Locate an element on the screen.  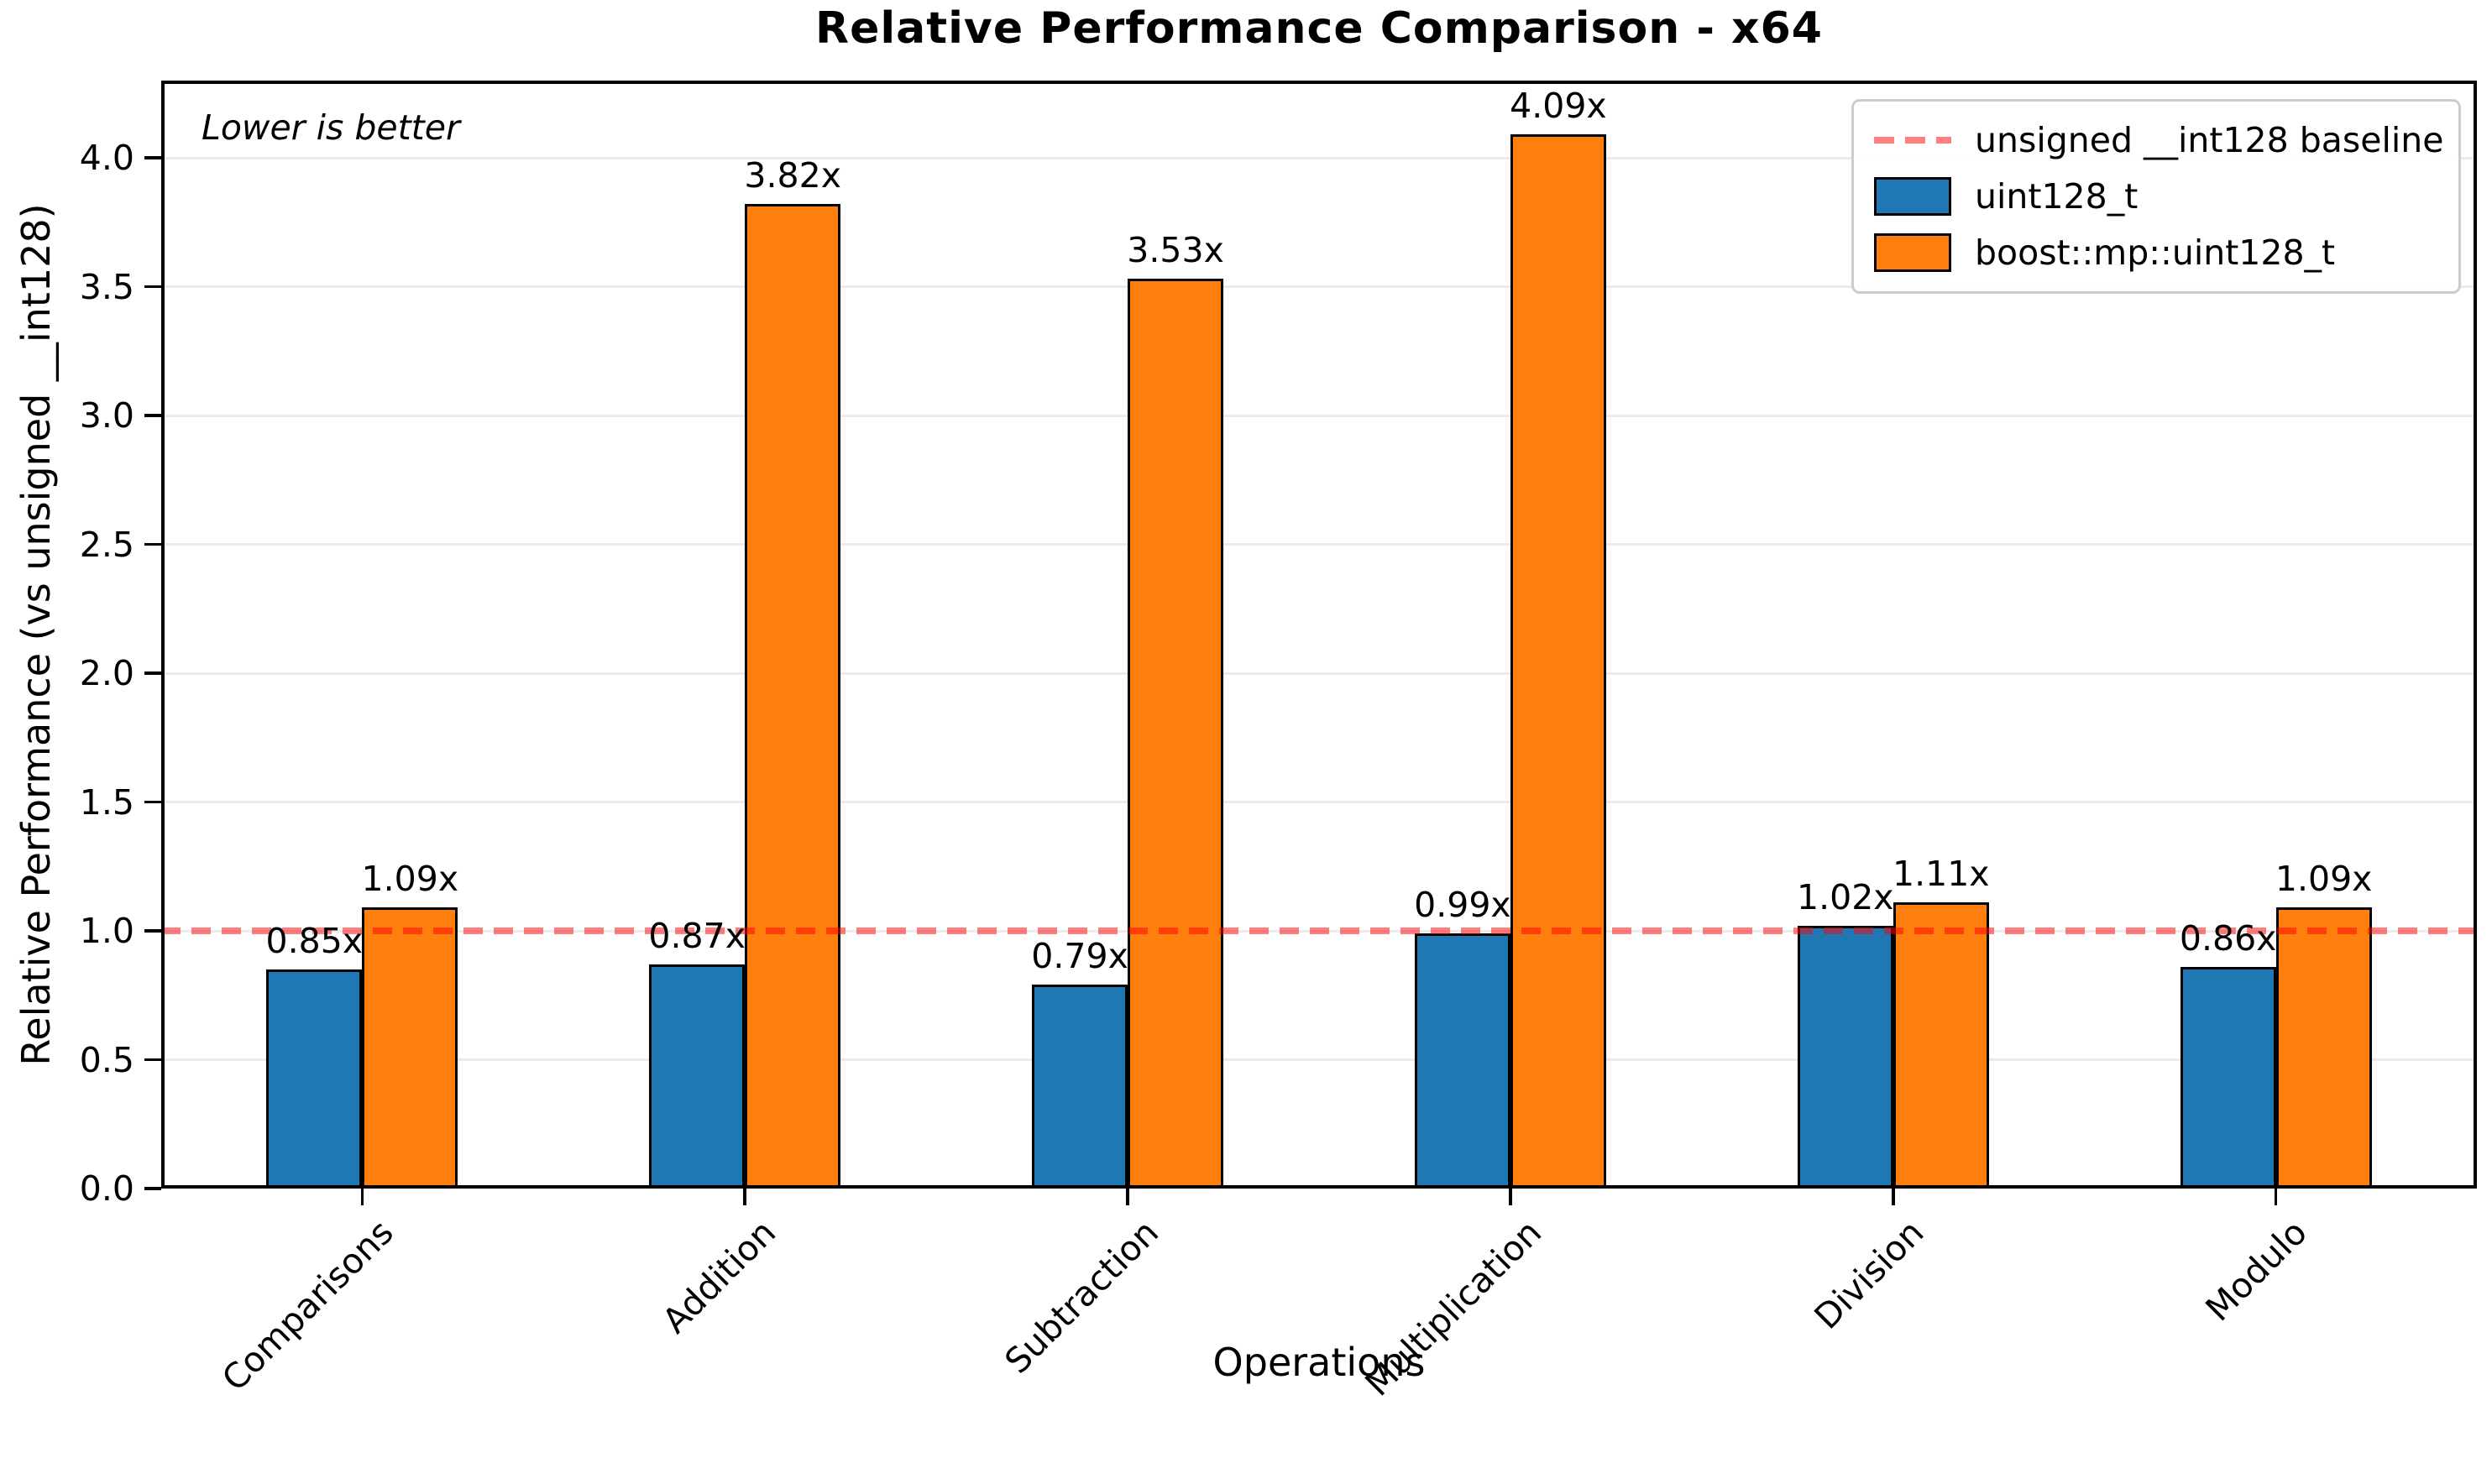
legend-label-boost-mp-uint128-t: boost::mp::uint128_t is located at coordinates (2156, 253).